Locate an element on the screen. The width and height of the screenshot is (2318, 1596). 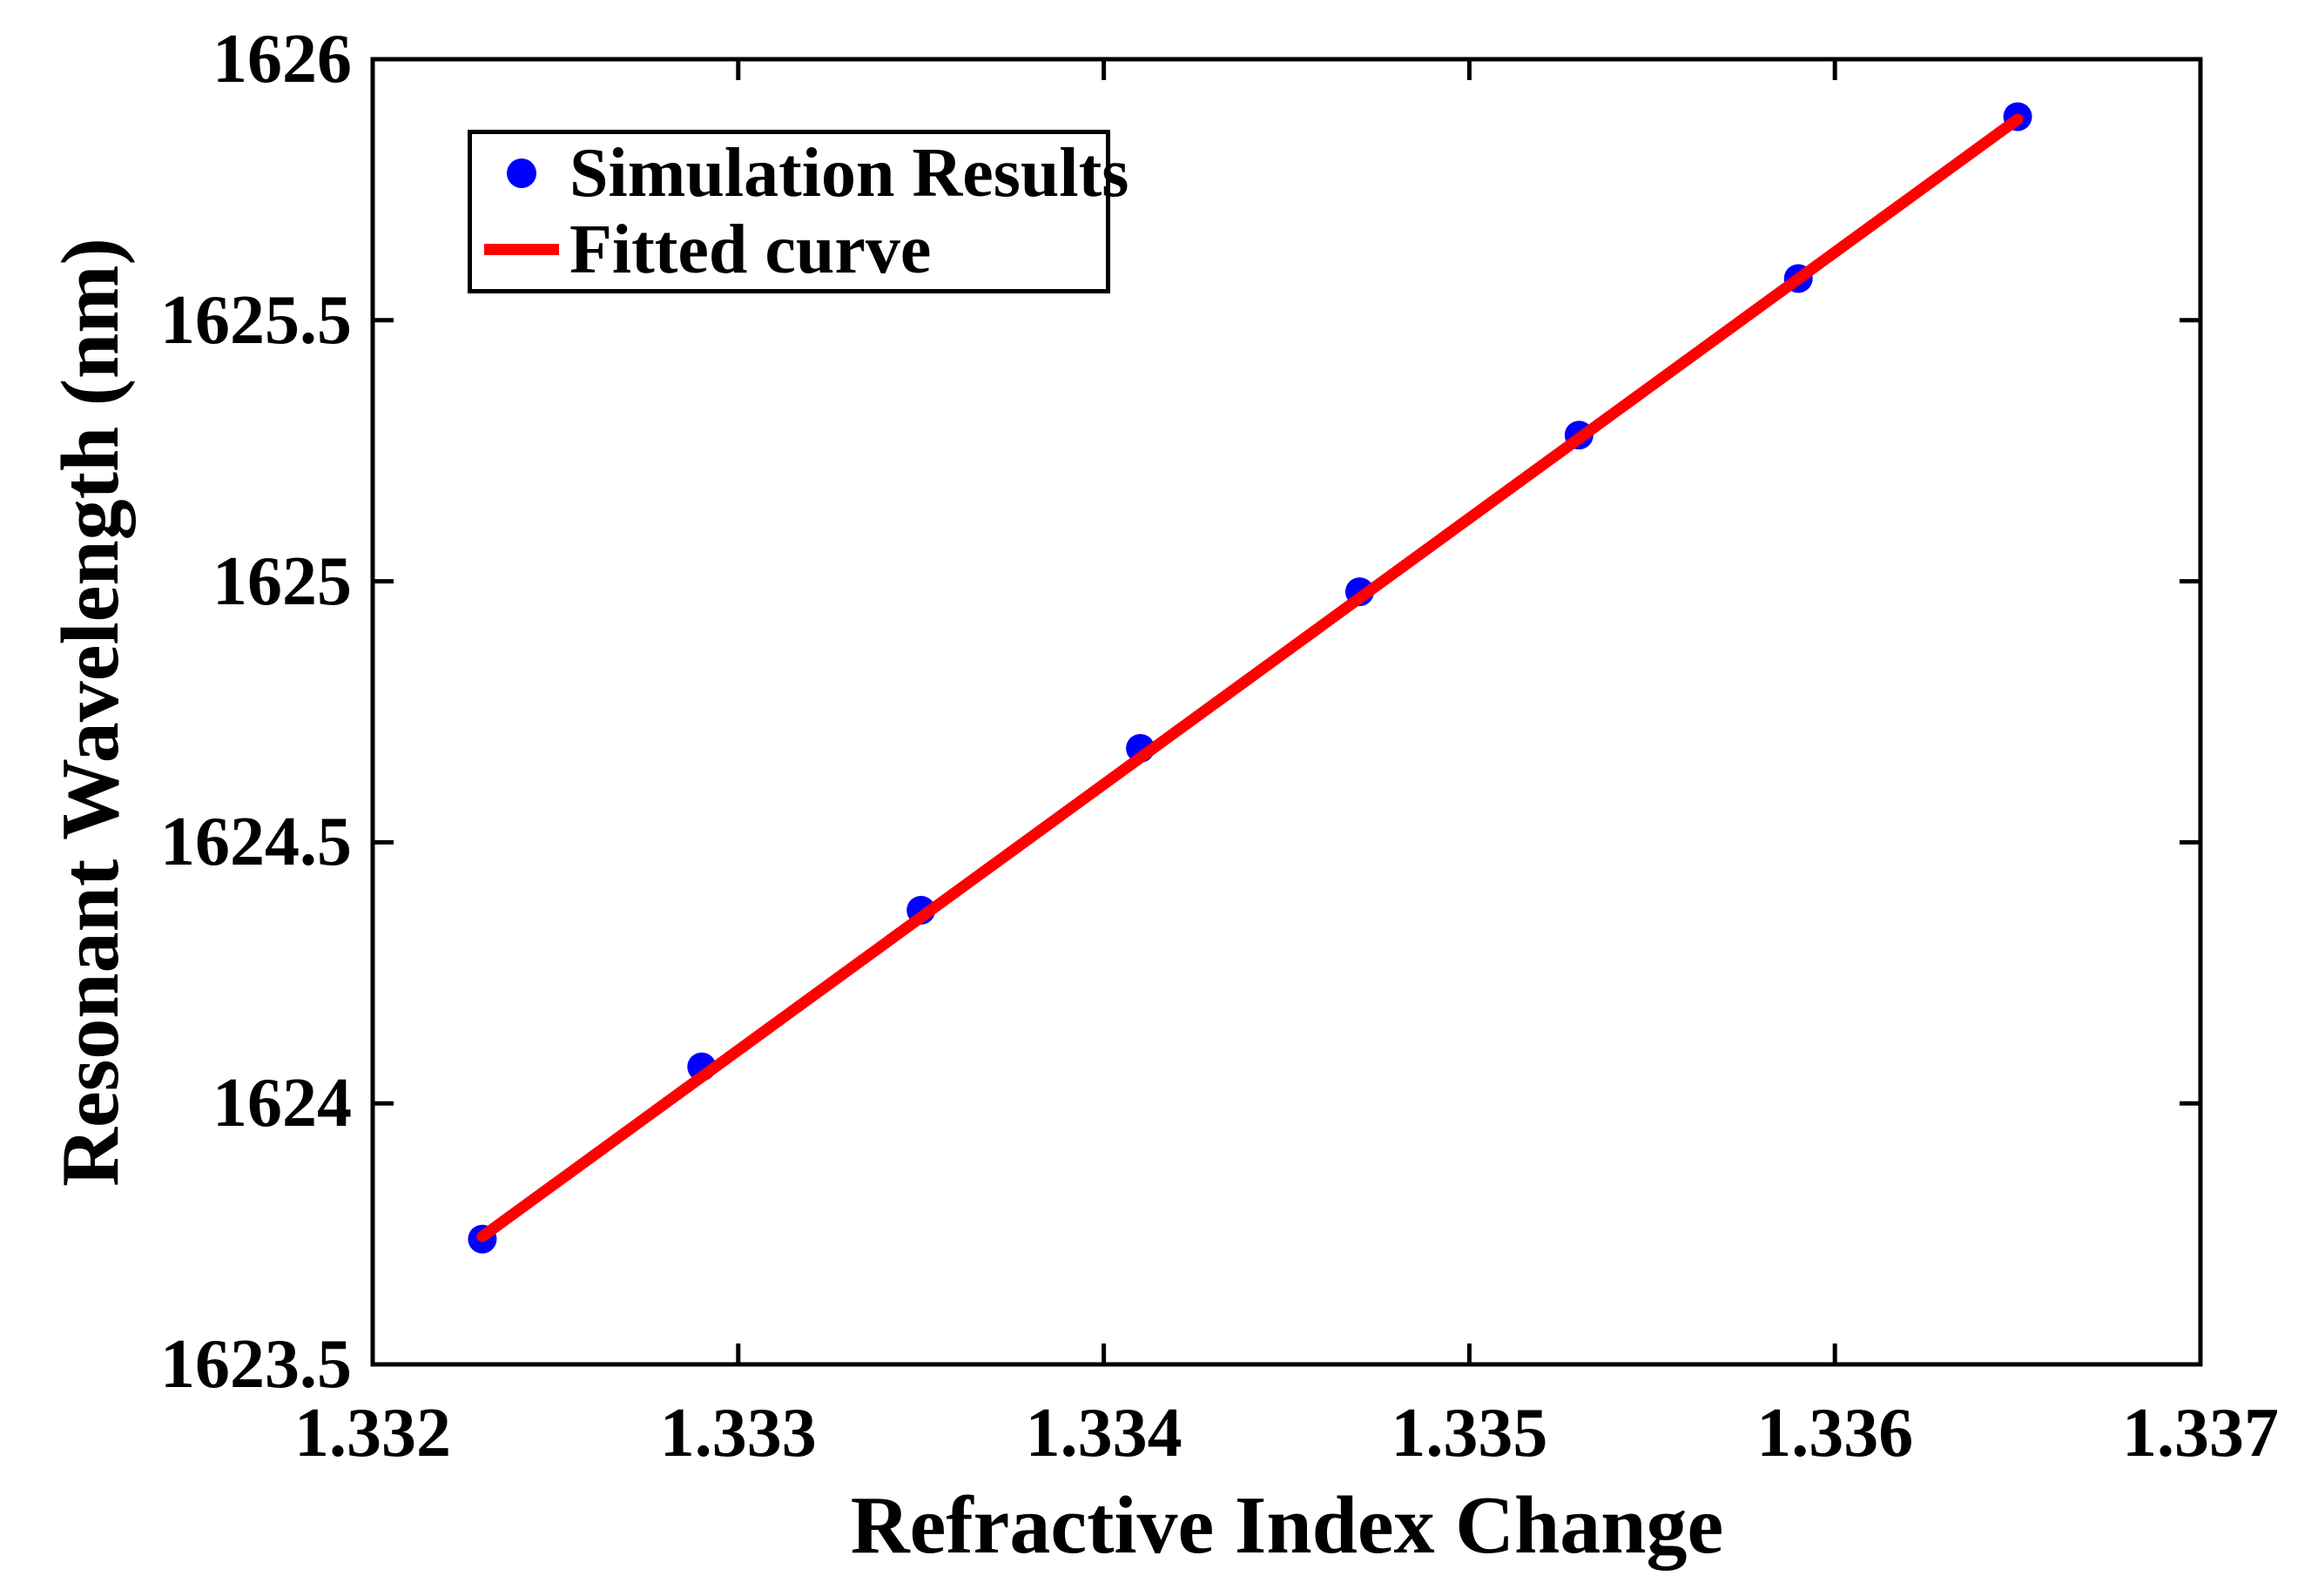
y-tick-label: 1626 is located at coordinates (282, 59).